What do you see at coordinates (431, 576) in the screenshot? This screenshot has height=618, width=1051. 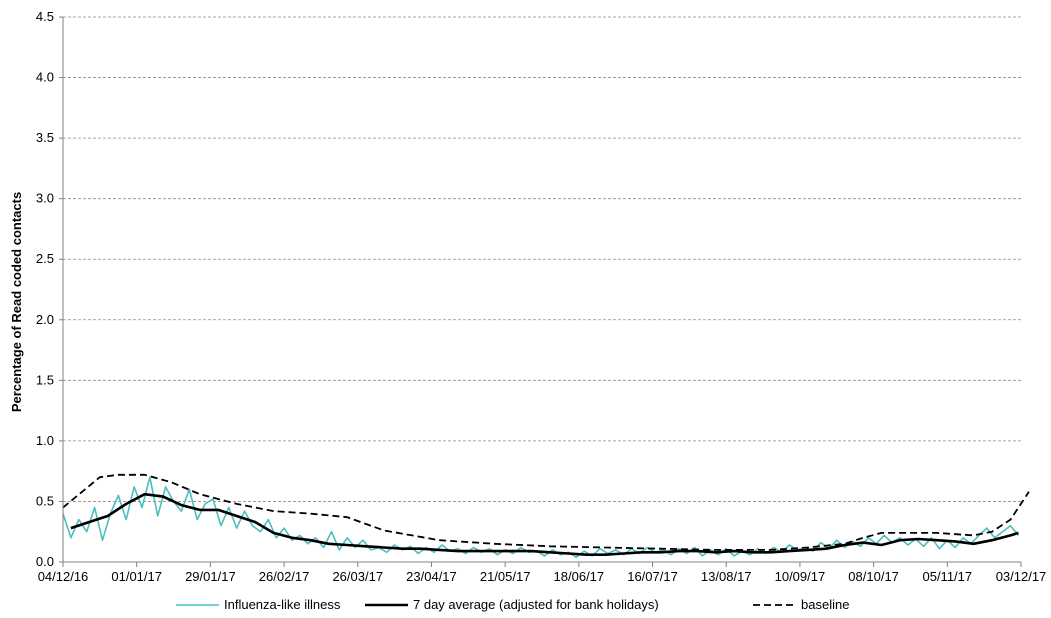 I see `x-tick-label: 23/04/17` at bounding box center [431, 576].